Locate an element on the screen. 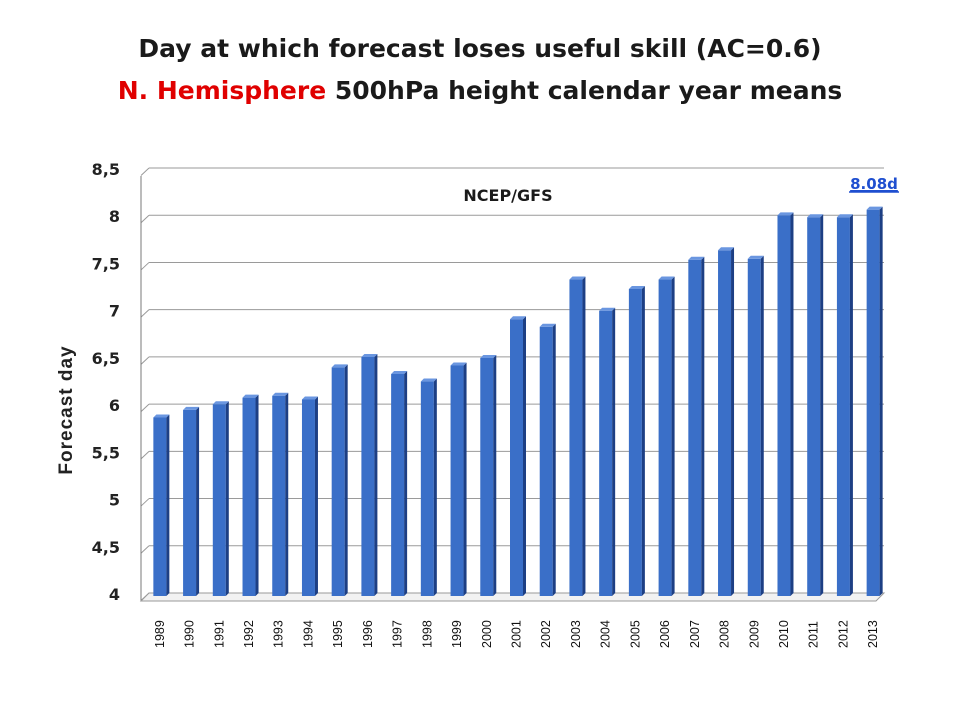 The image size is (960, 720). x-tick-label: 1989 is located at coordinates (160, 634).